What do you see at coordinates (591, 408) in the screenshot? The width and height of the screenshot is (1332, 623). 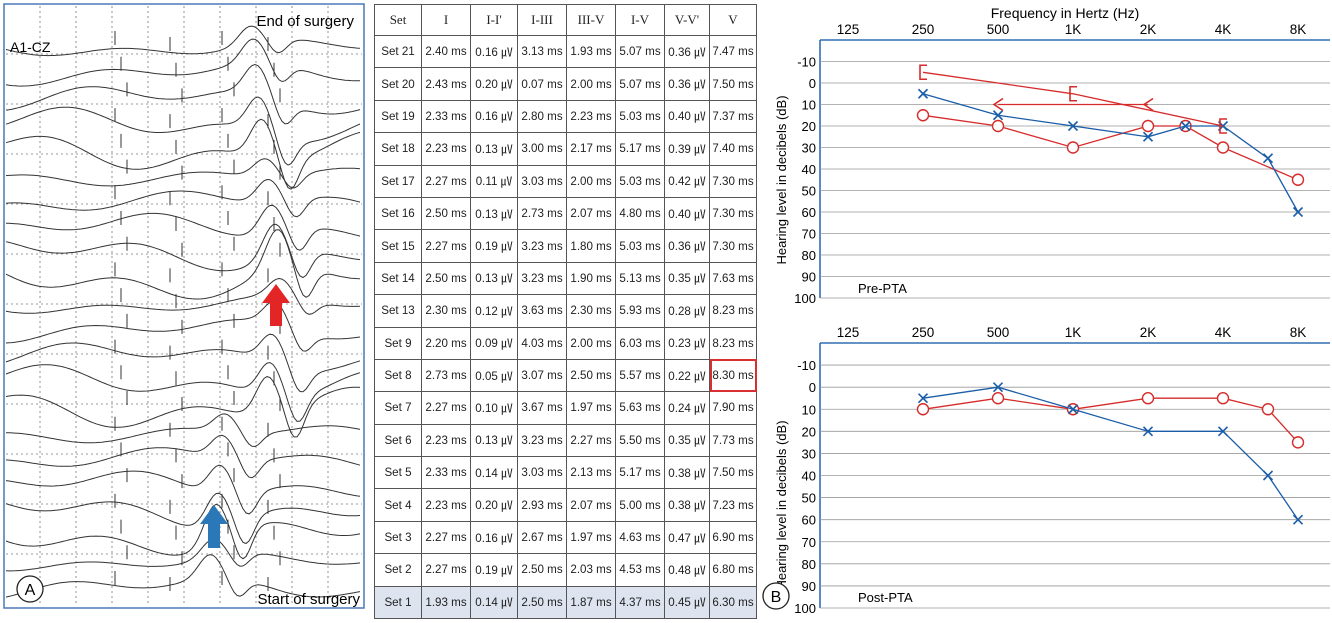 I see `latency-cell: 1.97 ms` at bounding box center [591, 408].